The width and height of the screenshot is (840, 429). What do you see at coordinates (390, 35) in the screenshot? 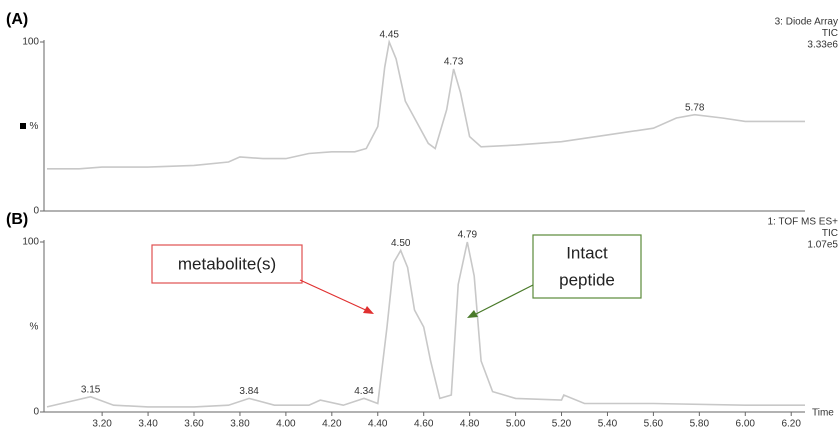
I see `peak-label: 4.45` at bounding box center [390, 35].